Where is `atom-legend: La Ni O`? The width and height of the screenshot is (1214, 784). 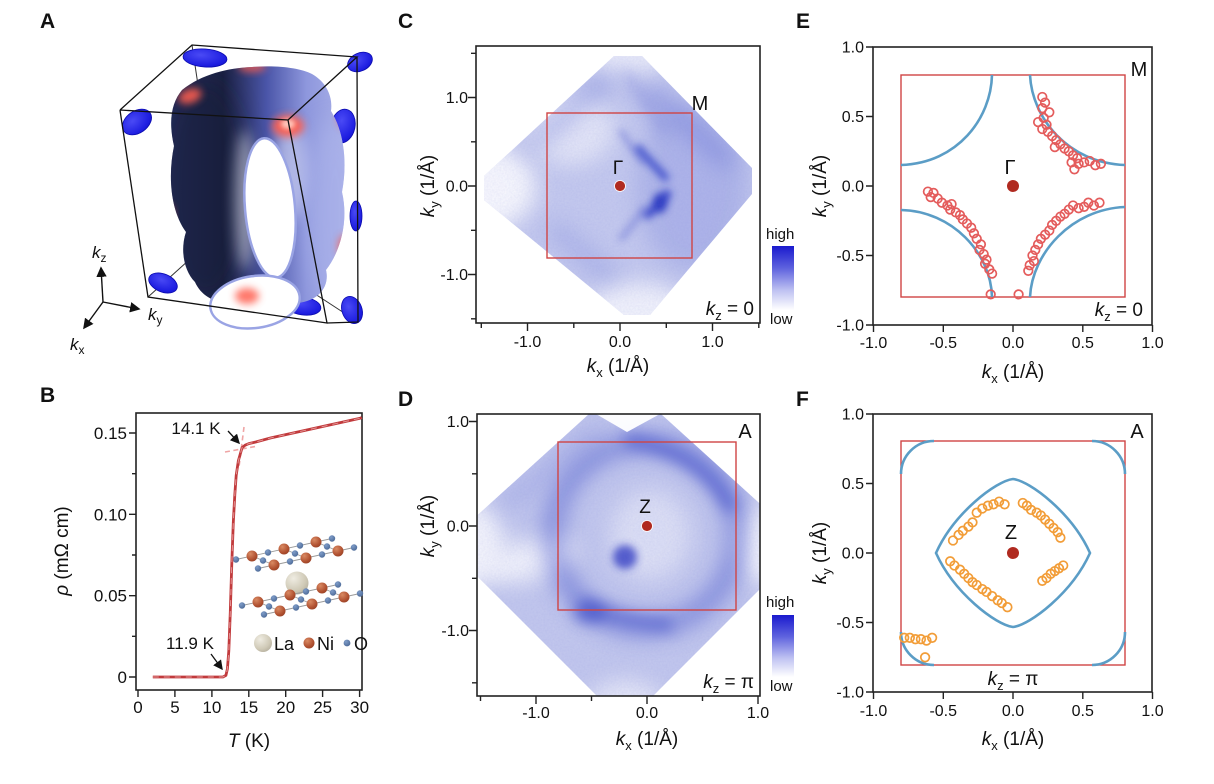
atom-legend: La Ni O is located at coordinates (311, 644).